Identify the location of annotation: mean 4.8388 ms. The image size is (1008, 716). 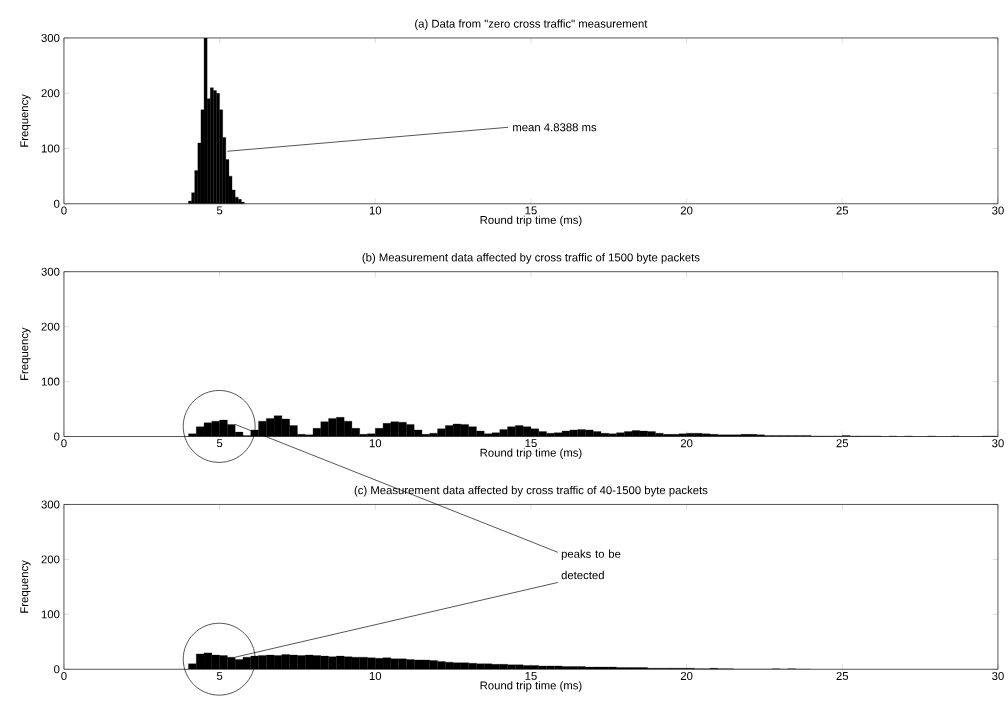
(555, 127).